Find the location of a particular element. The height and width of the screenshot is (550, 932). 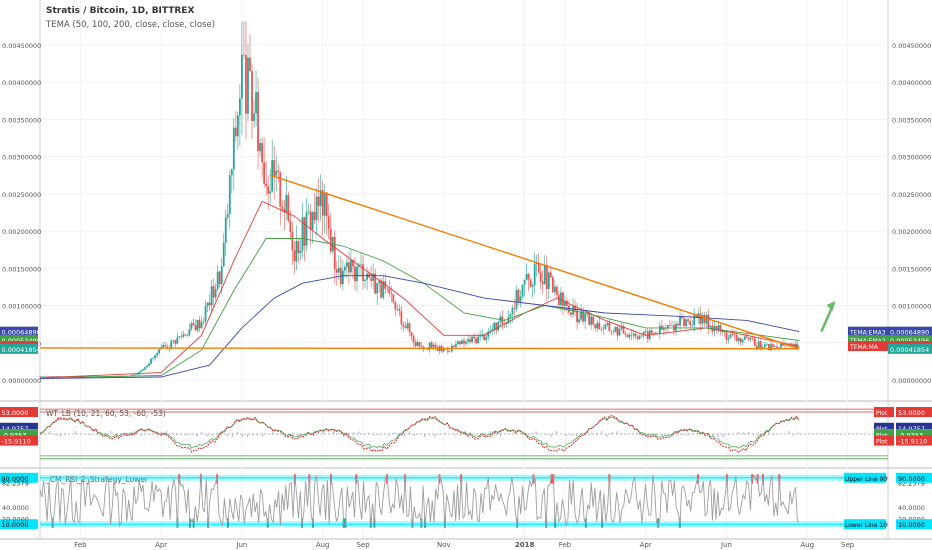

price-tick-label-left: 0.00450000 is located at coordinates (21, 46).